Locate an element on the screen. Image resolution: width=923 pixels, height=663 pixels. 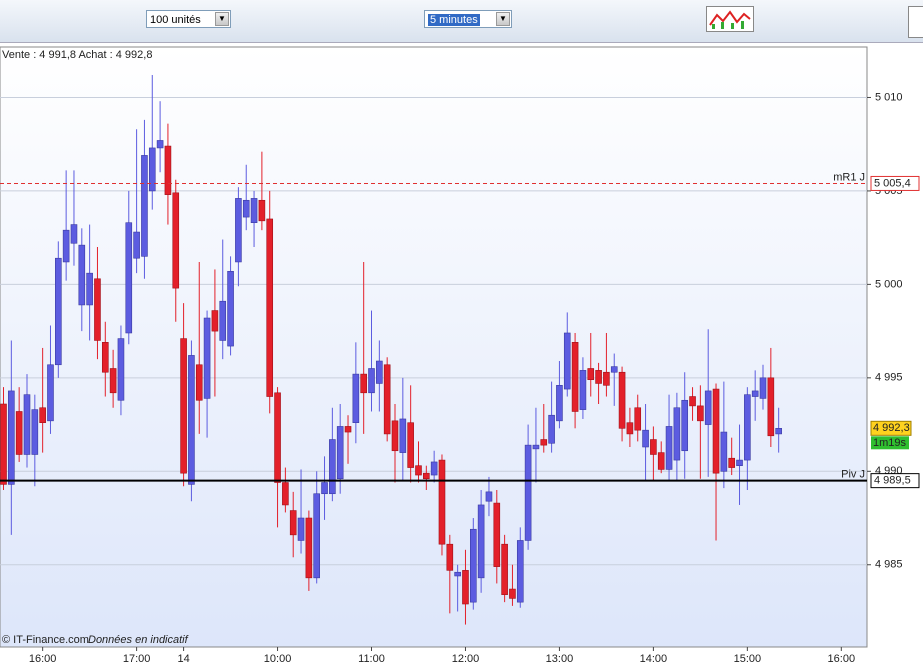
y-tick-label: 4 995 is located at coordinates (889, 378).